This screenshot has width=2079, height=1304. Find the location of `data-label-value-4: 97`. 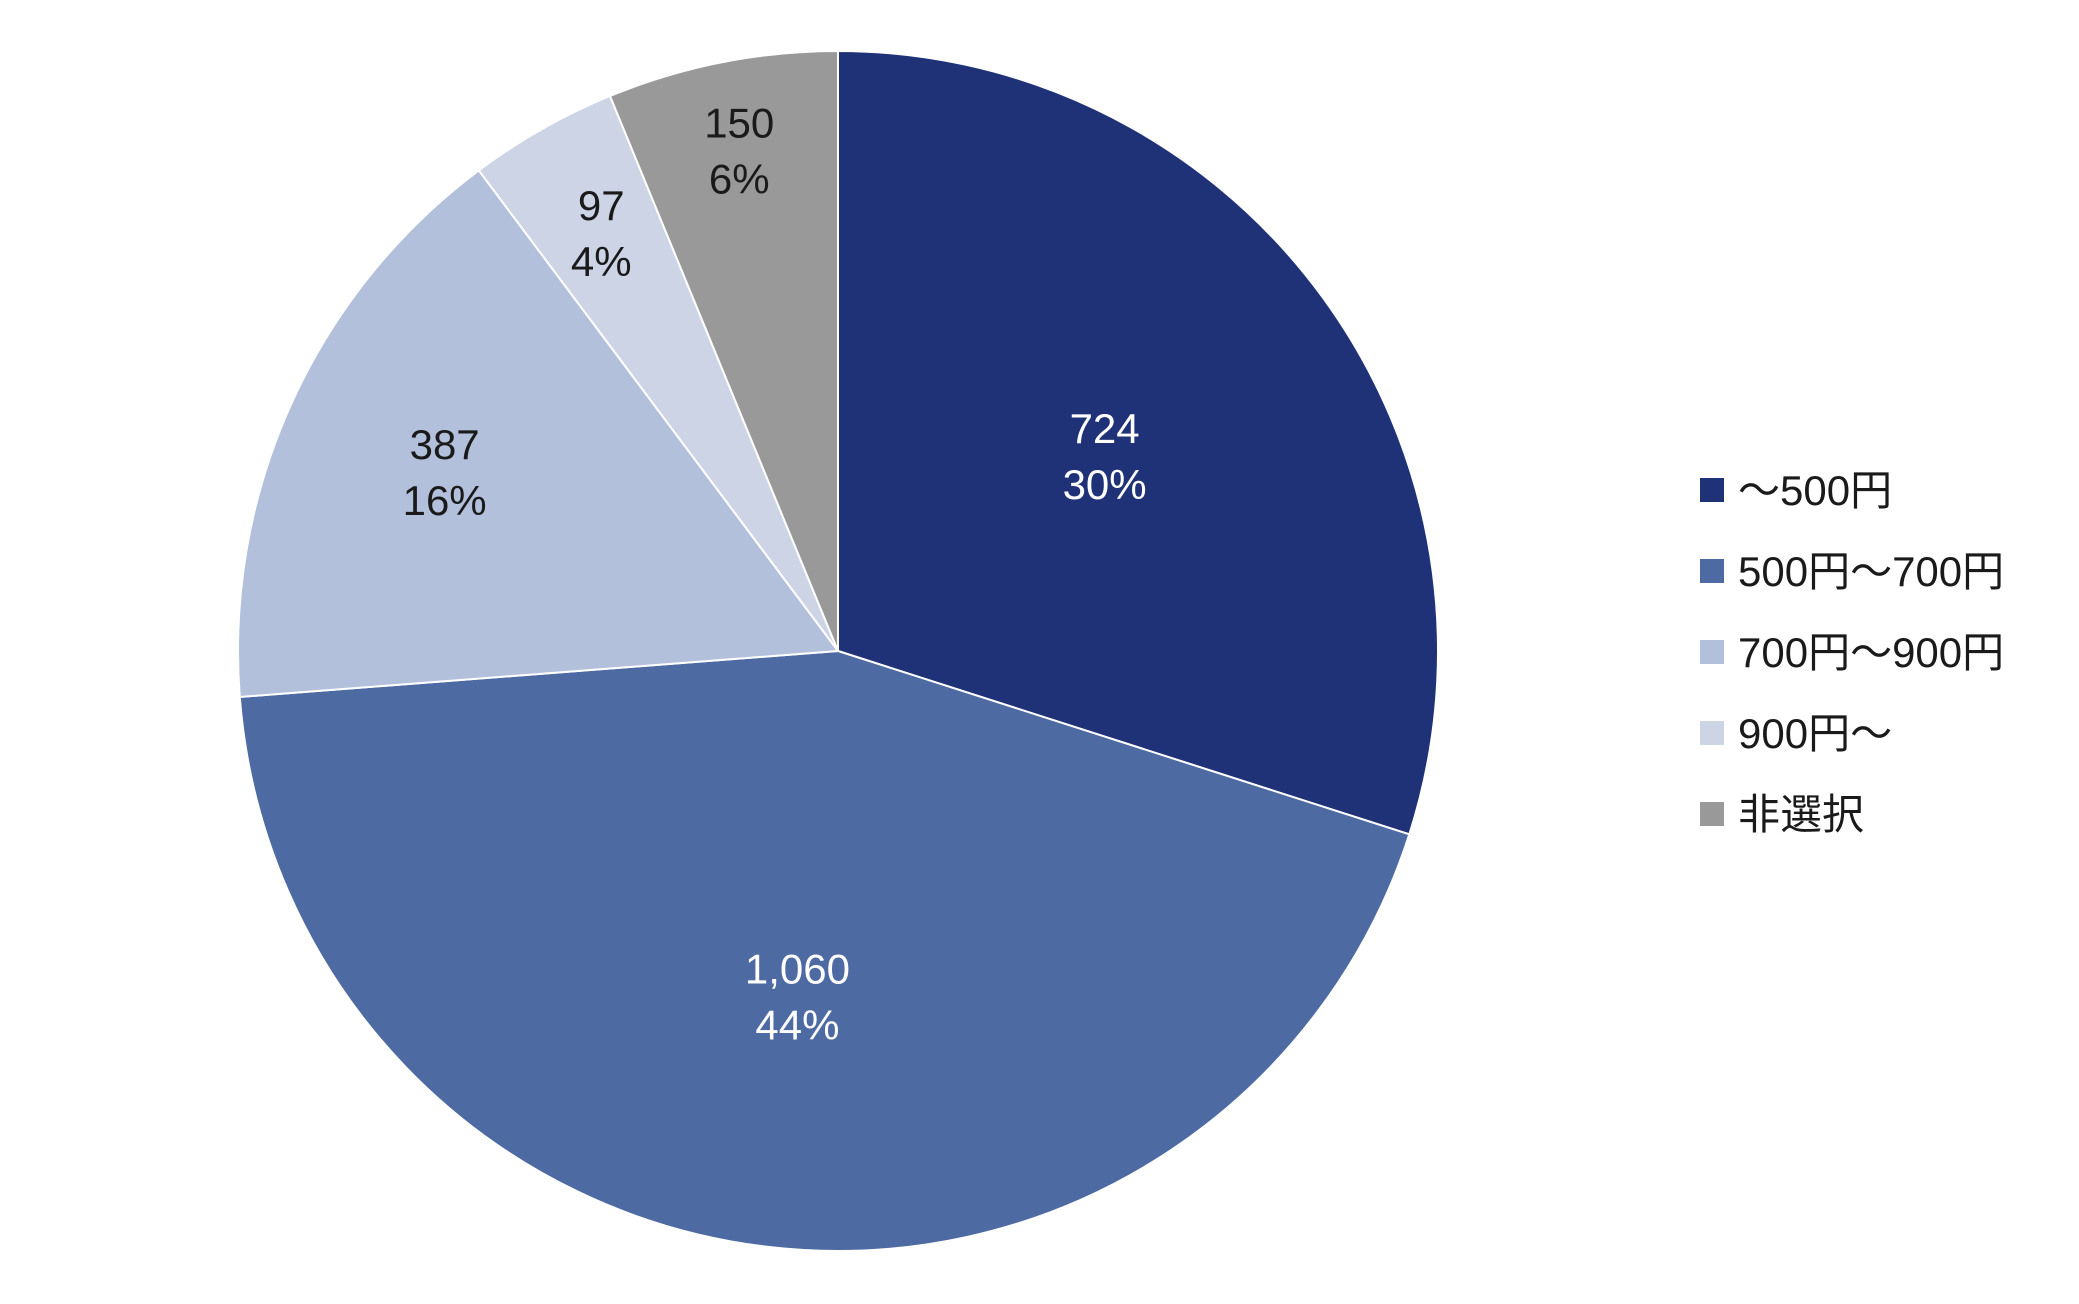

data-label-value-4: 97 is located at coordinates (601, 205).